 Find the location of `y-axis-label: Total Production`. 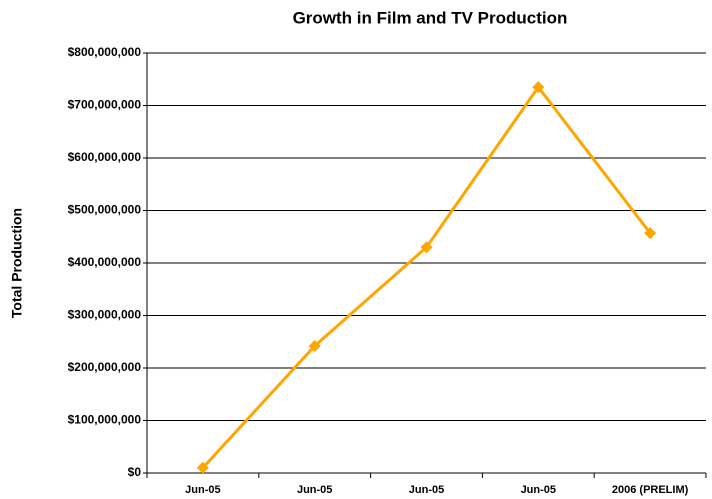

y-axis-label: Total Production is located at coordinates (17, 263).